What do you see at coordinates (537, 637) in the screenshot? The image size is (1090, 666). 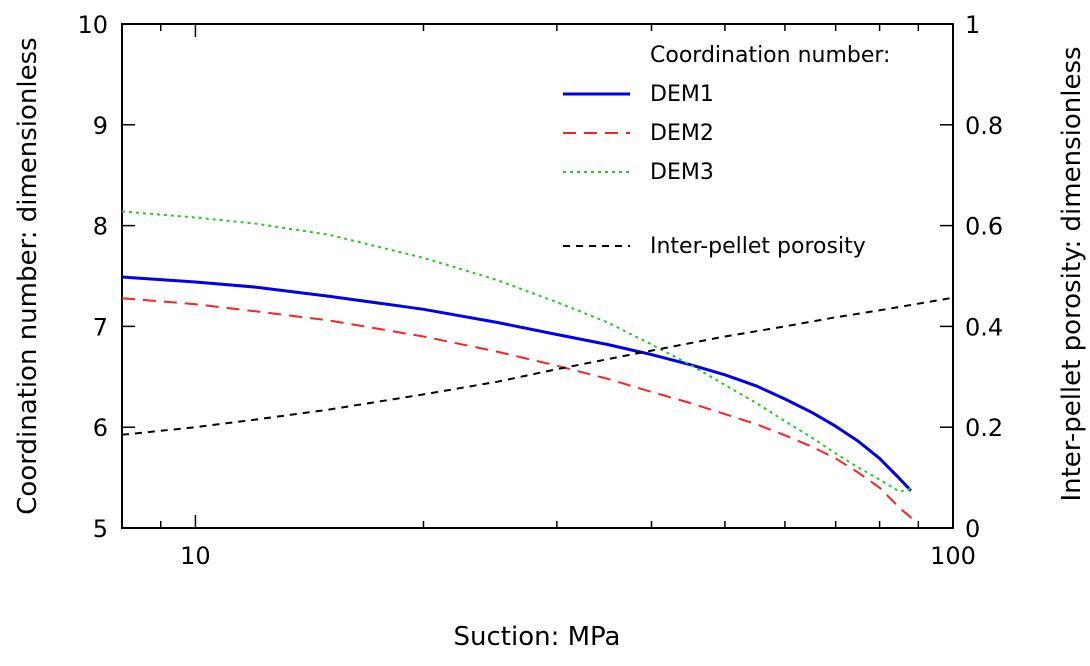 I see `x-axis-title: Suction: MPa` at bounding box center [537, 637].